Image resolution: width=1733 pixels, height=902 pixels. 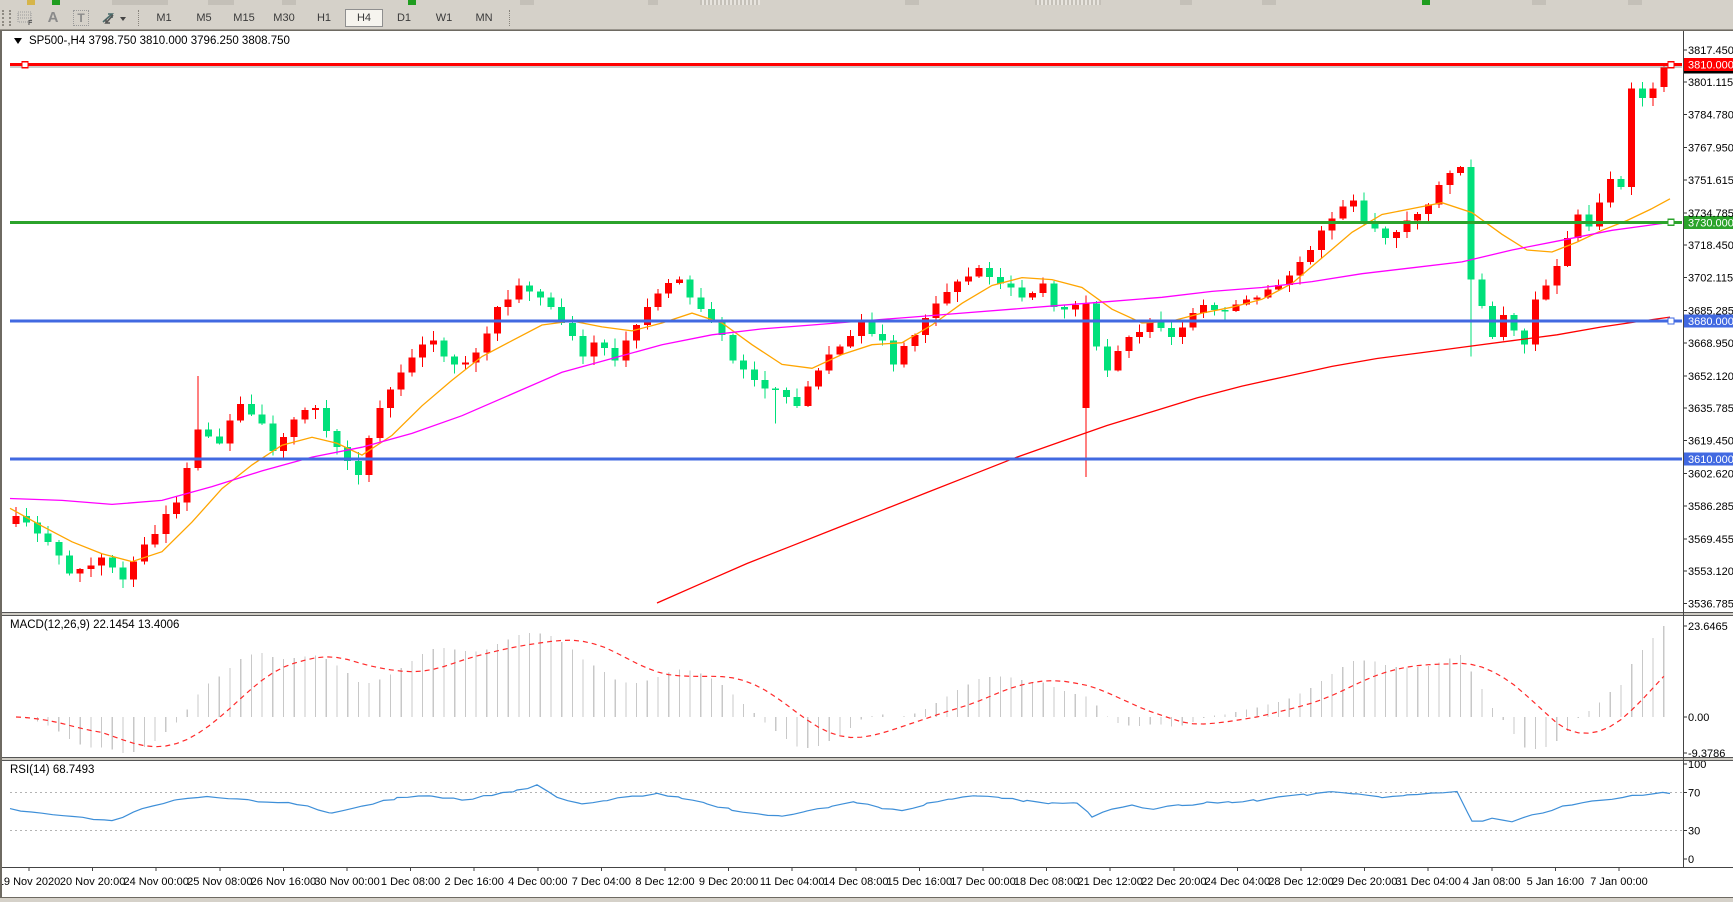 I want to click on svg-text: 70, so click(x=1694, y=794).